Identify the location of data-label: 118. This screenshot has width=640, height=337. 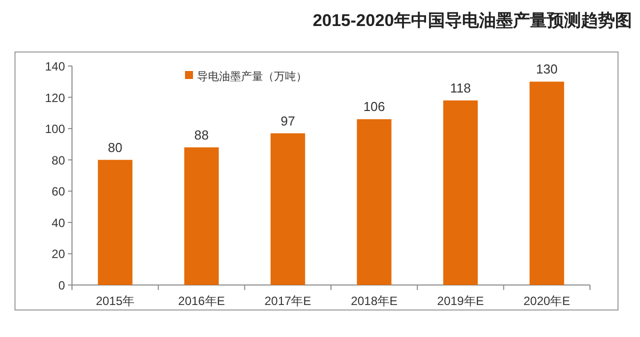
(460, 88).